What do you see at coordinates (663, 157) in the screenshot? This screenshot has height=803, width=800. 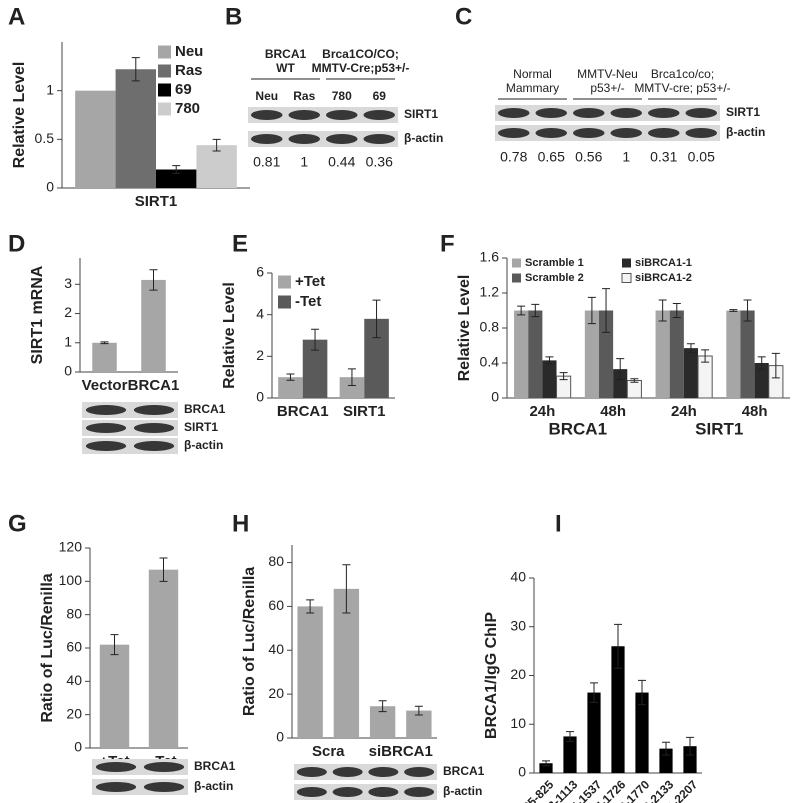 I see `quantification: 0.31` at bounding box center [663, 157].